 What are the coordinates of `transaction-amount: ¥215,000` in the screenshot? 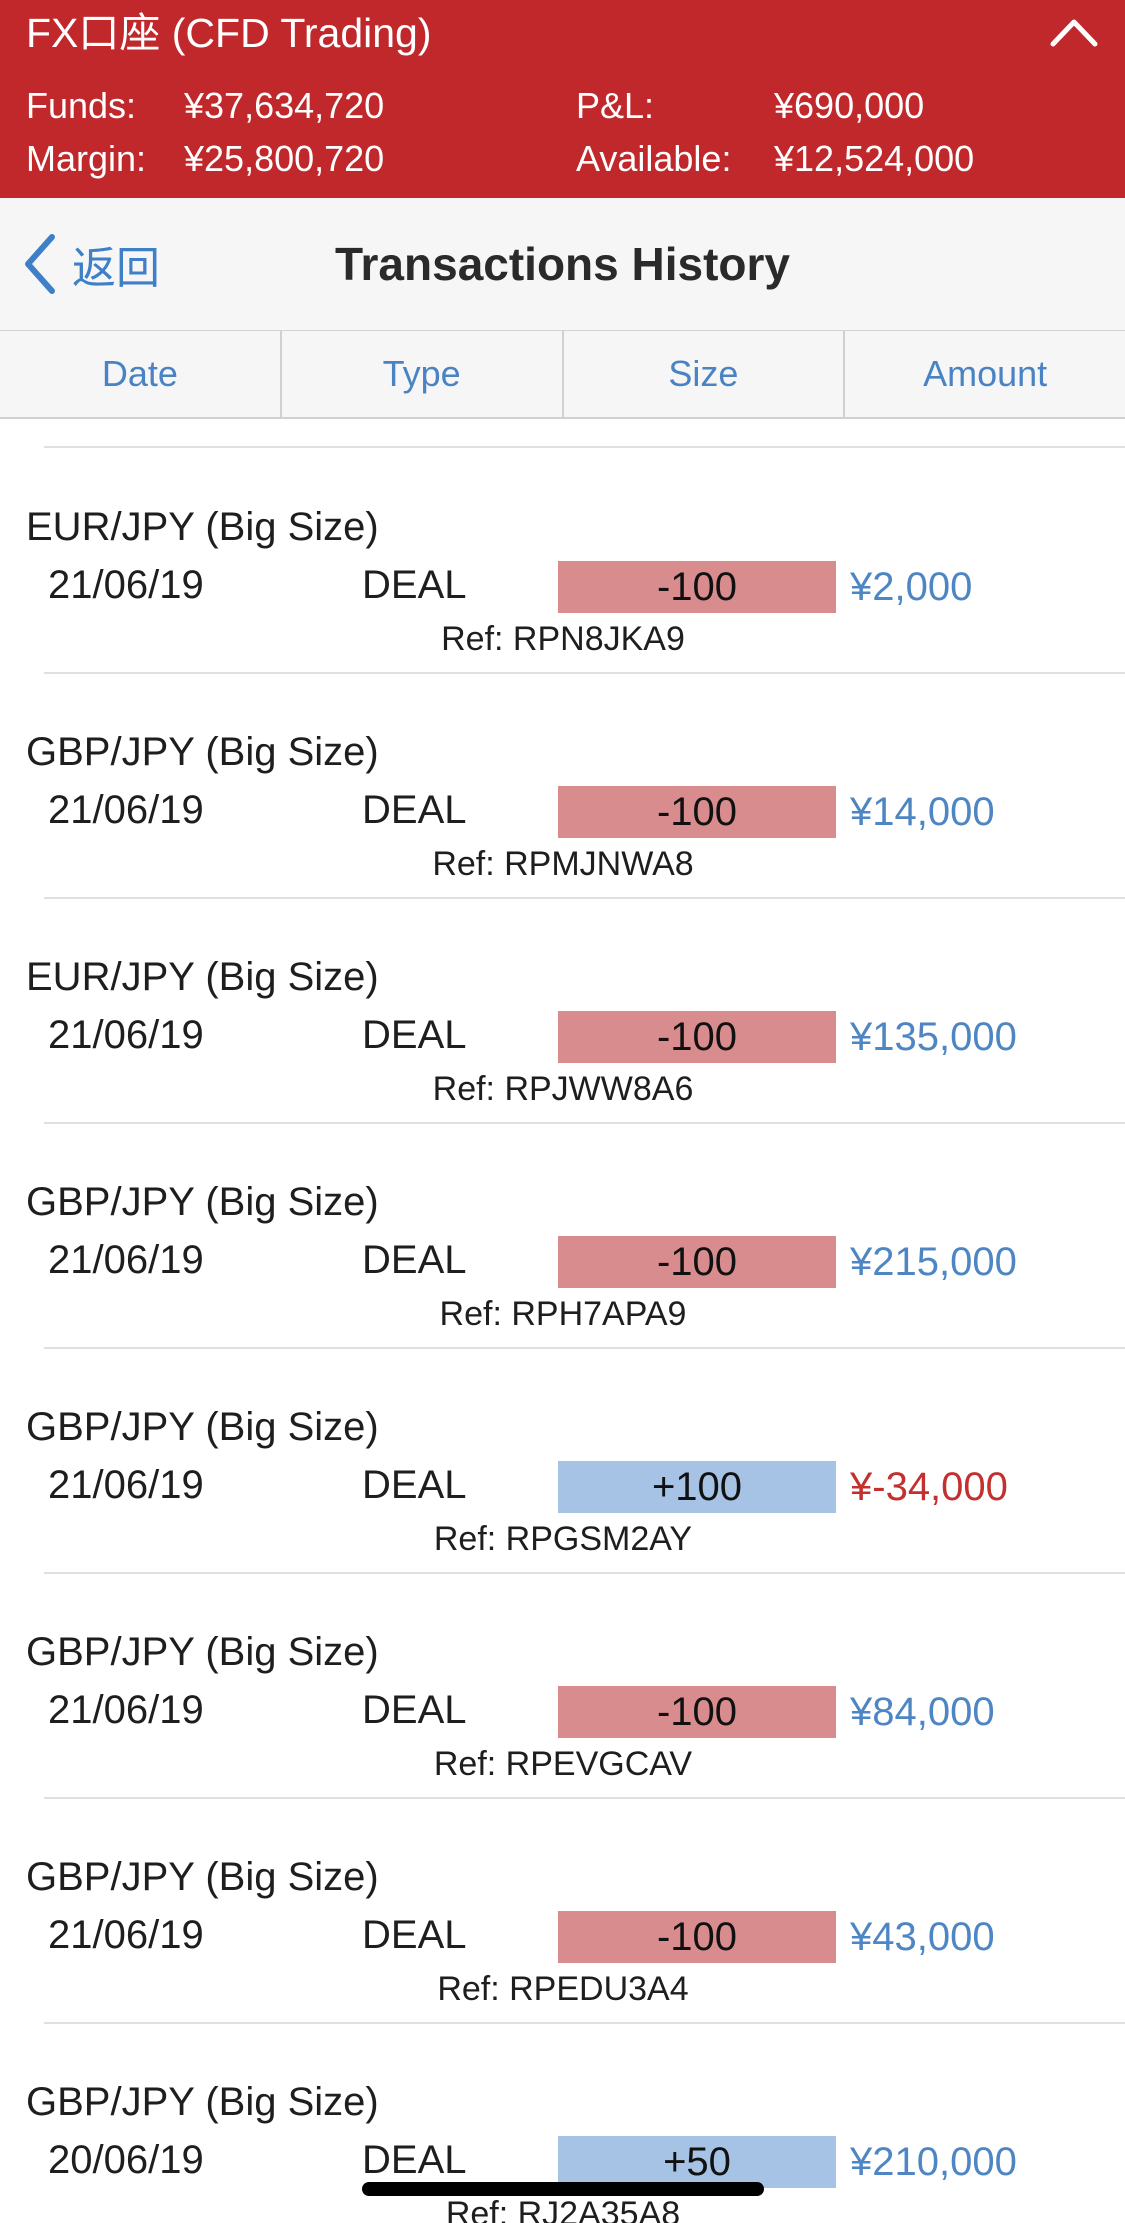 It's located at (933, 1262).